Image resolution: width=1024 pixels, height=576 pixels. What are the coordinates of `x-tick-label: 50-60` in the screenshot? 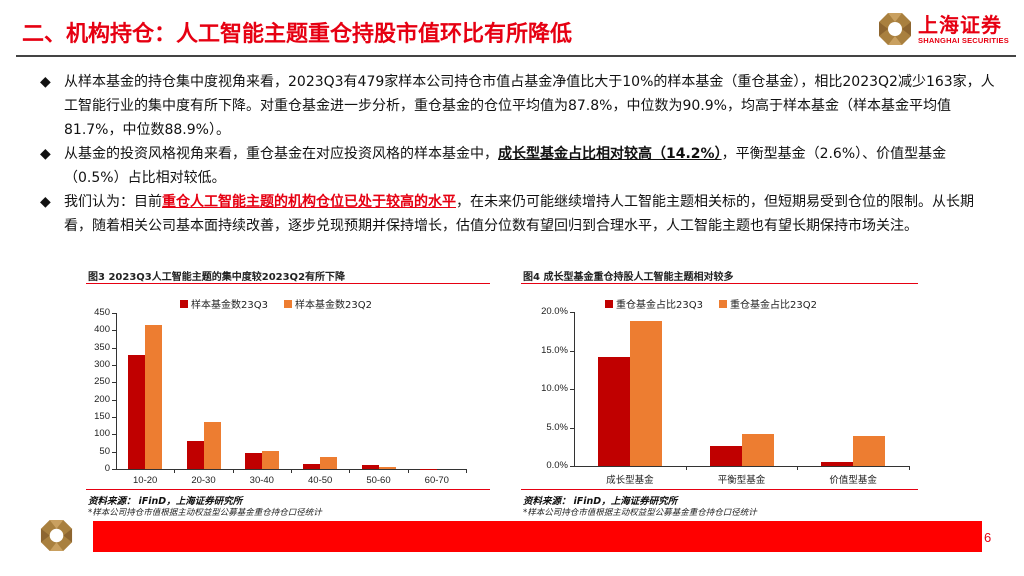 It's located at (378, 480).